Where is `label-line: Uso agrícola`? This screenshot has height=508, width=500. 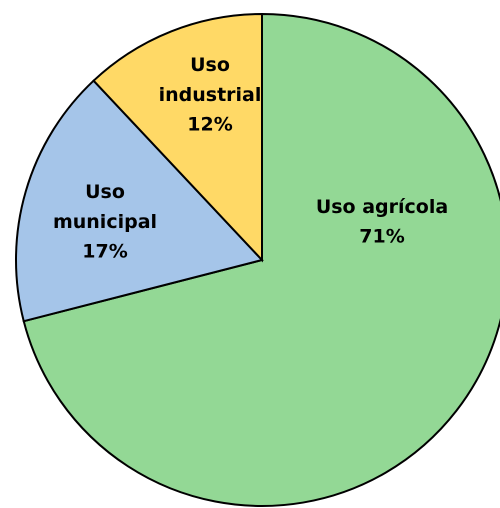
label-line: Uso agrícola is located at coordinates (382, 207).